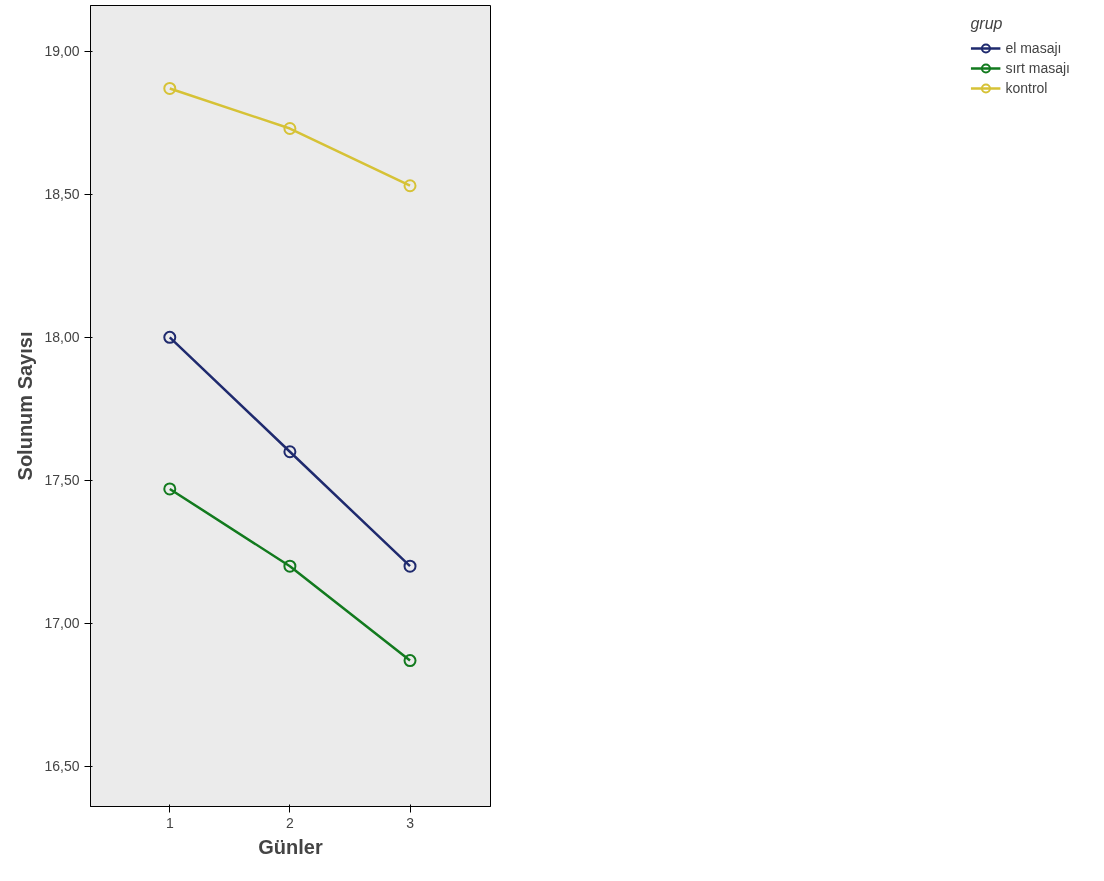 The image size is (1104, 881). I want to click on y-tick-label: 18,00, so click(62, 337).